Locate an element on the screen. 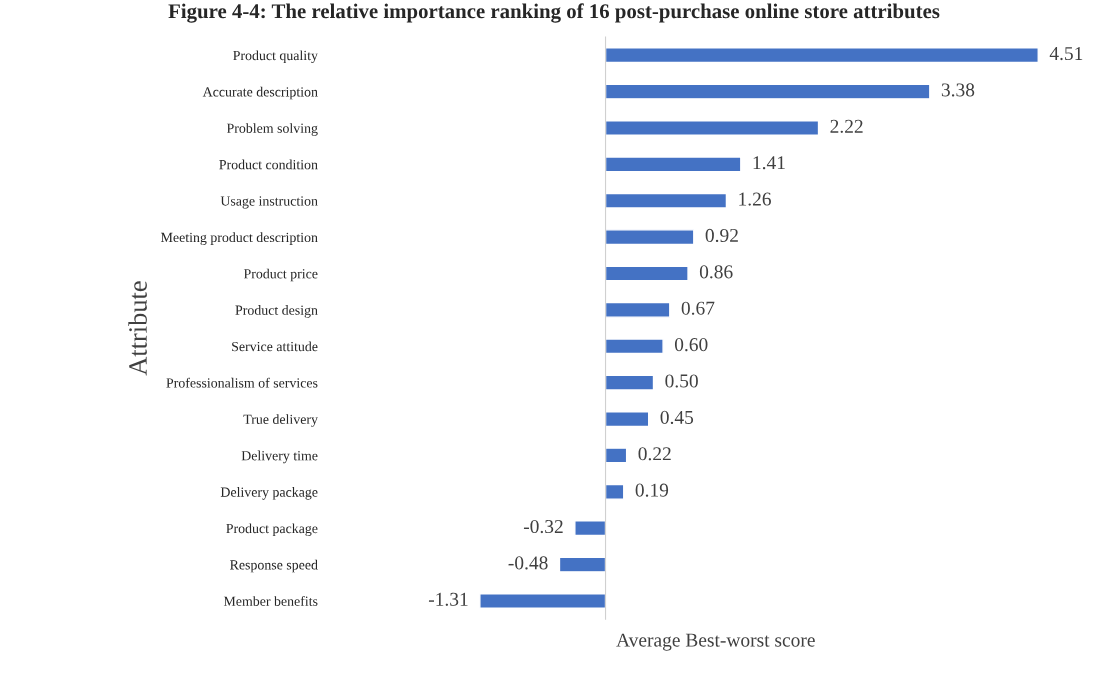 This screenshot has height=673, width=1108. data-label: 0.45 is located at coordinates (677, 417).